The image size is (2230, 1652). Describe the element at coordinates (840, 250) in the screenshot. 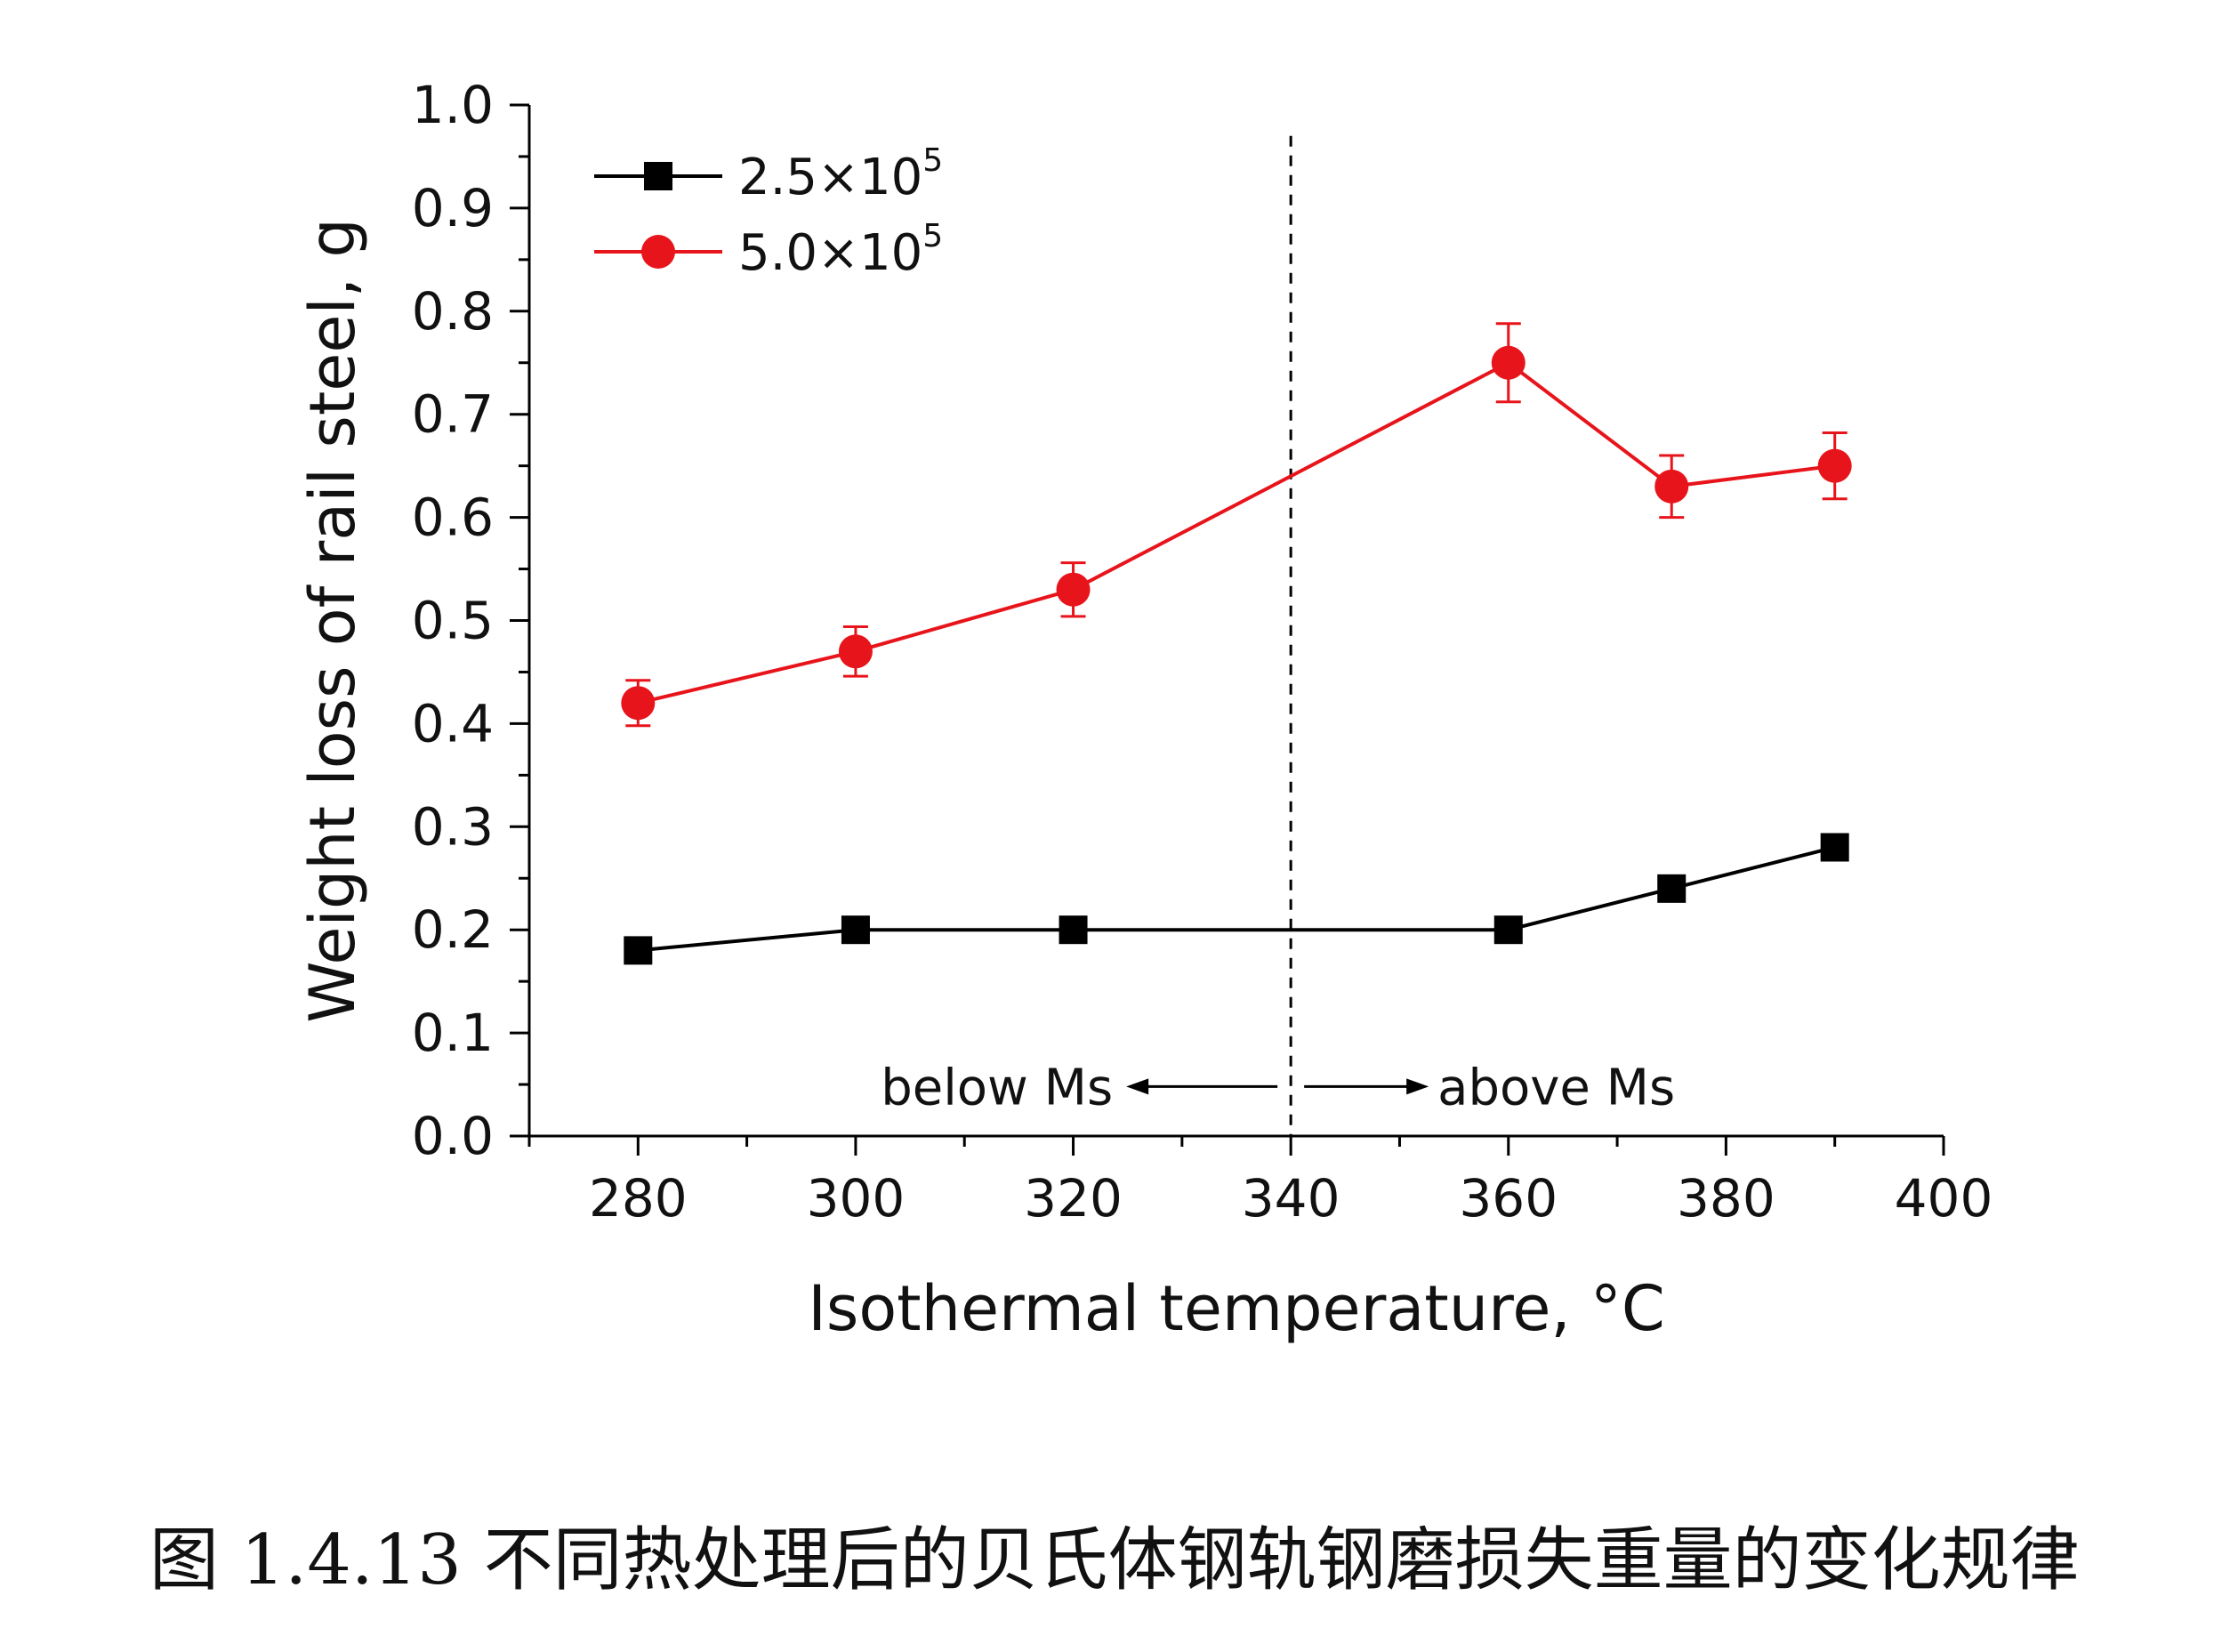

I see `legend-label: 5.0×10⁵` at that location.